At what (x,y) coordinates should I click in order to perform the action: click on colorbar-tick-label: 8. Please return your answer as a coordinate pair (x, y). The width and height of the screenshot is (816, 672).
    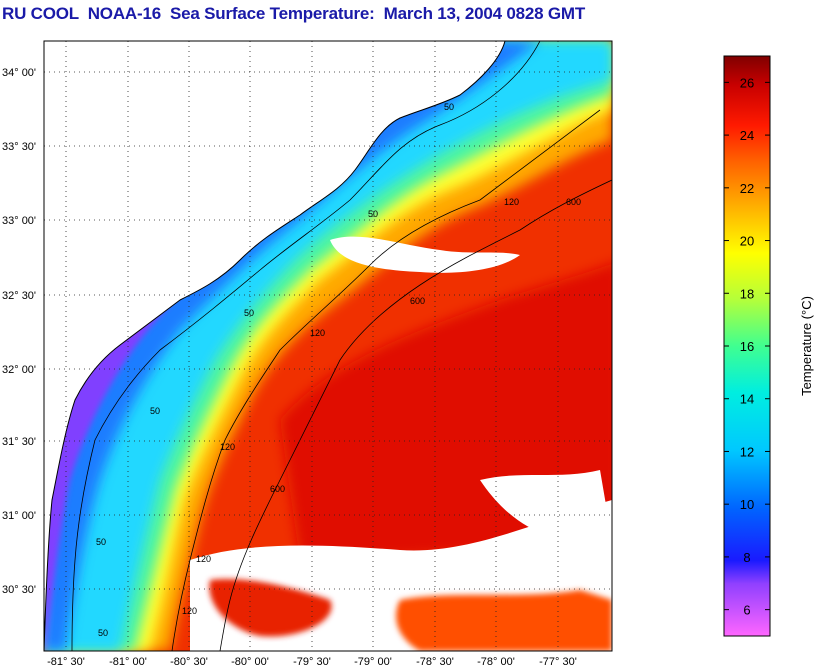
    Looking at the image, I should click on (746, 557).